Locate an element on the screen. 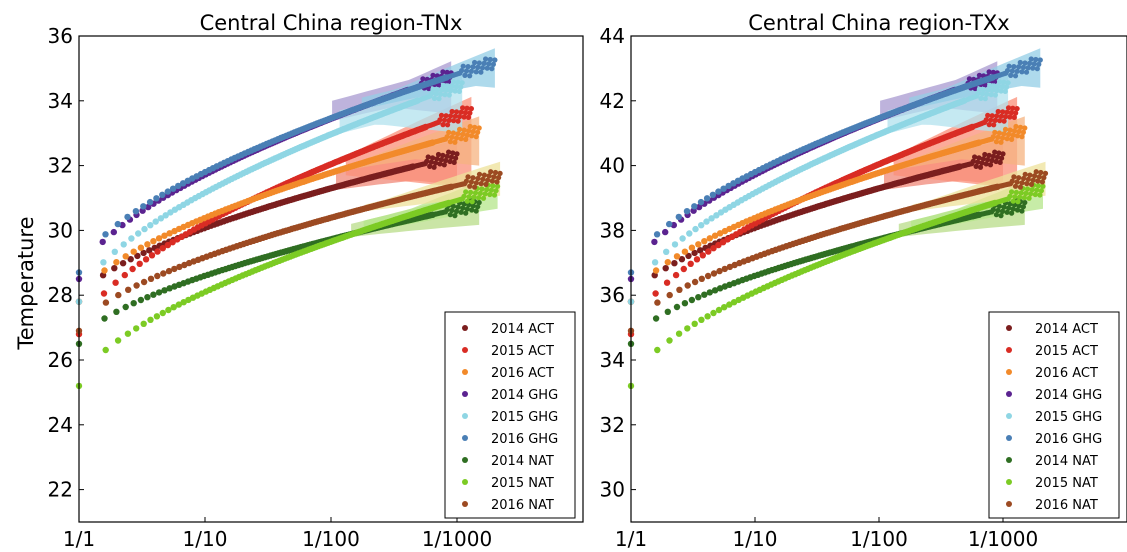 The image size is (1127, 552). y-tick-label: 22 is located at coordinates (60, 490).